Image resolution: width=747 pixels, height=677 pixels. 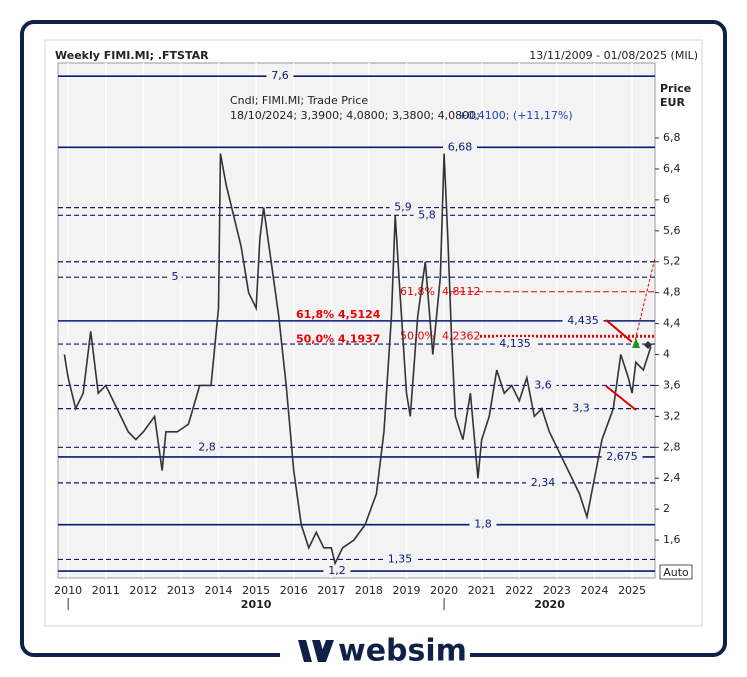 What do you see at coordinates (666, 354) in the screenshot?
I see `y-tick-label: 4` at bounding box center [666, 354].